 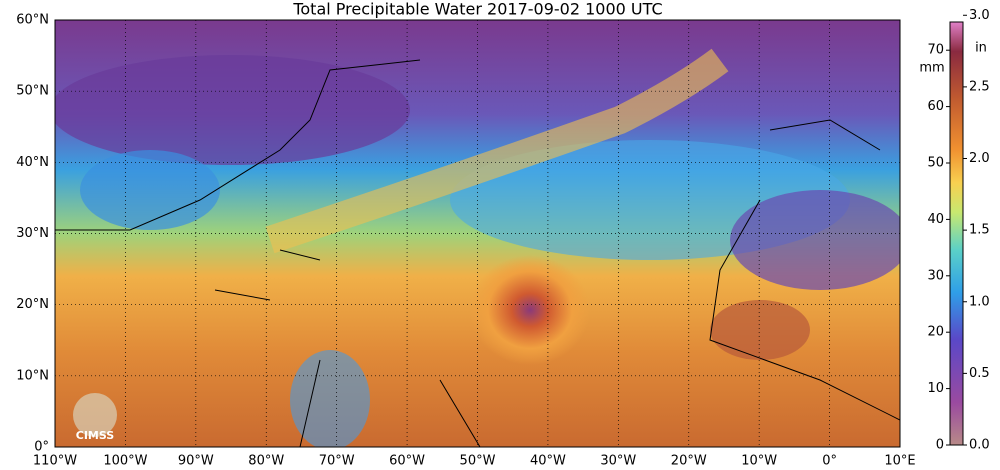 I want to click on logo: CIMSS, so click(x=95, y=417).